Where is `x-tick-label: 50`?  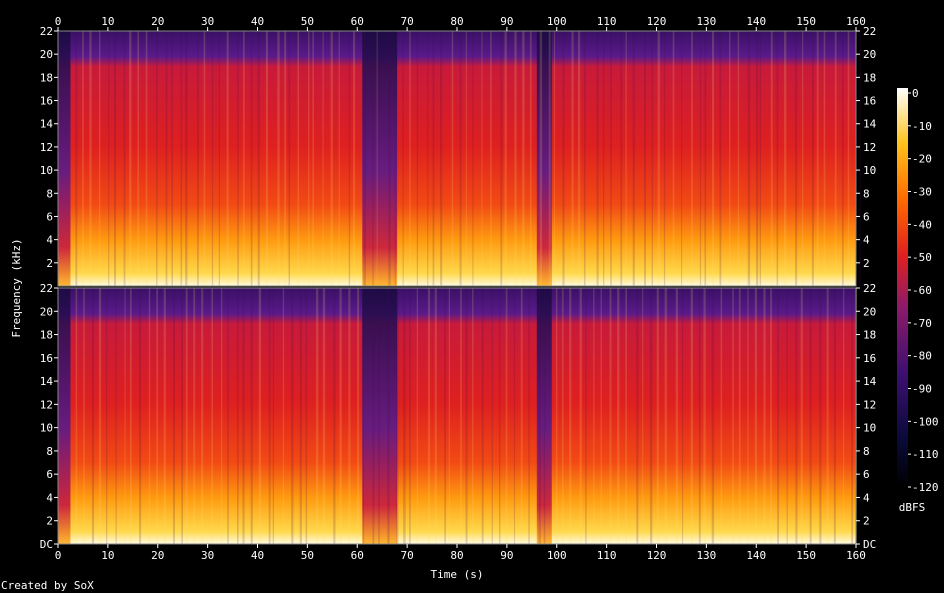
x-tick-label: 50 is located at coordinates (307, 21).